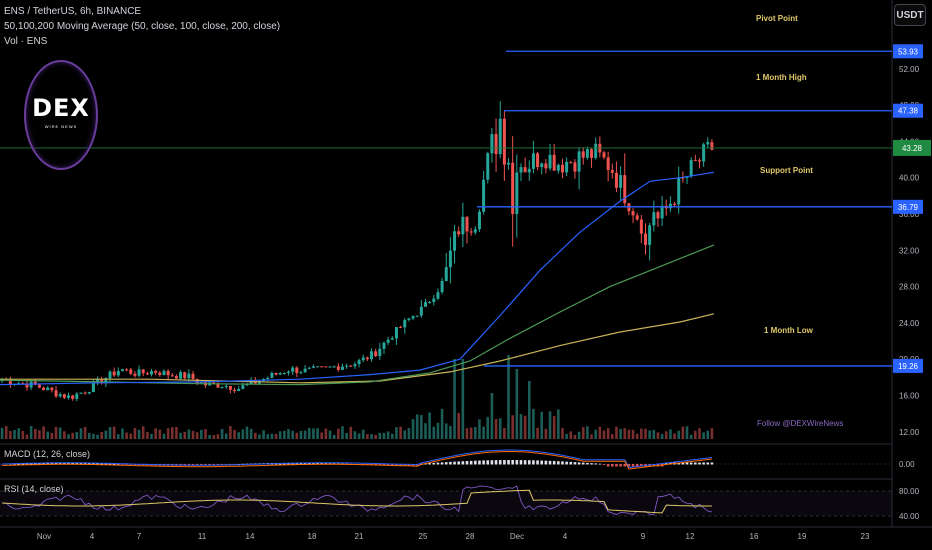 This screenshot has width=932, height=550. What do you see at coordinates (909, 432) in the screenshot?
I see `price-axis-tick-10: 12.00` at bounding box center [909, 432].